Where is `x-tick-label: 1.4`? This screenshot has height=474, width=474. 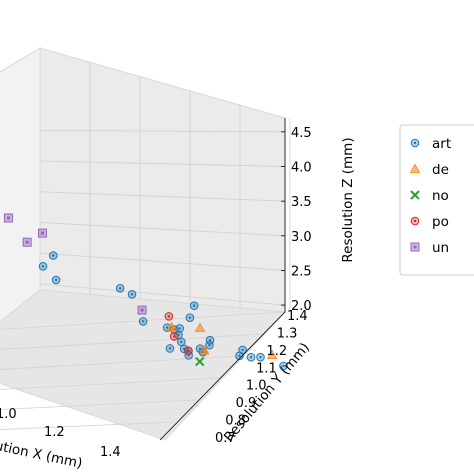 x-tick-label: 1.4 is located at coordinates (110, 452).